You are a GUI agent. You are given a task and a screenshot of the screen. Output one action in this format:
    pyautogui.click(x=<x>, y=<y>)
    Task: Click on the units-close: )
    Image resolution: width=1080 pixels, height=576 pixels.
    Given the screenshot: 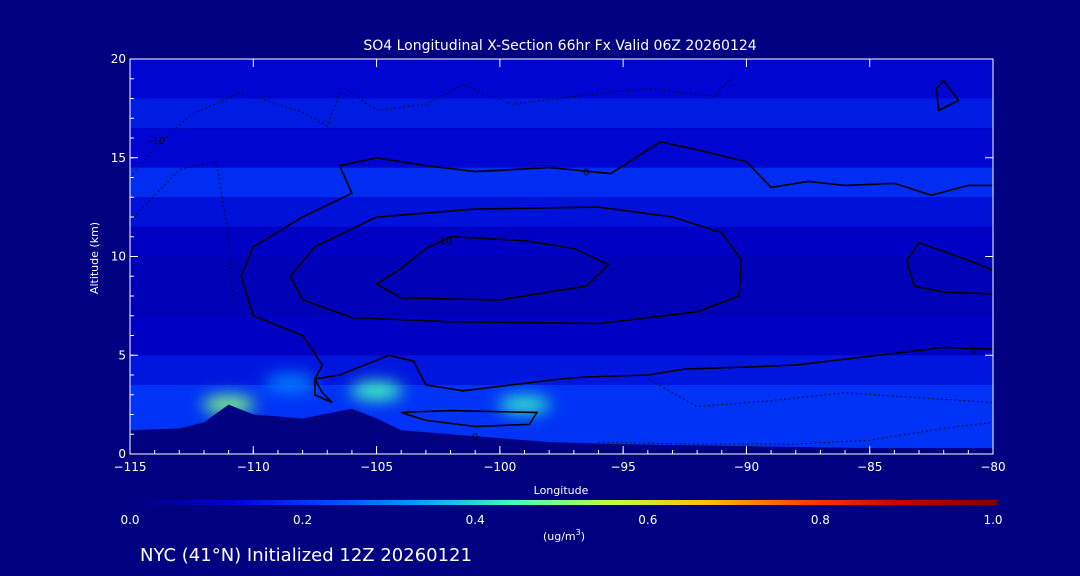 What is the action you would take?
    pyautogui.click(x=583, y=536)
    